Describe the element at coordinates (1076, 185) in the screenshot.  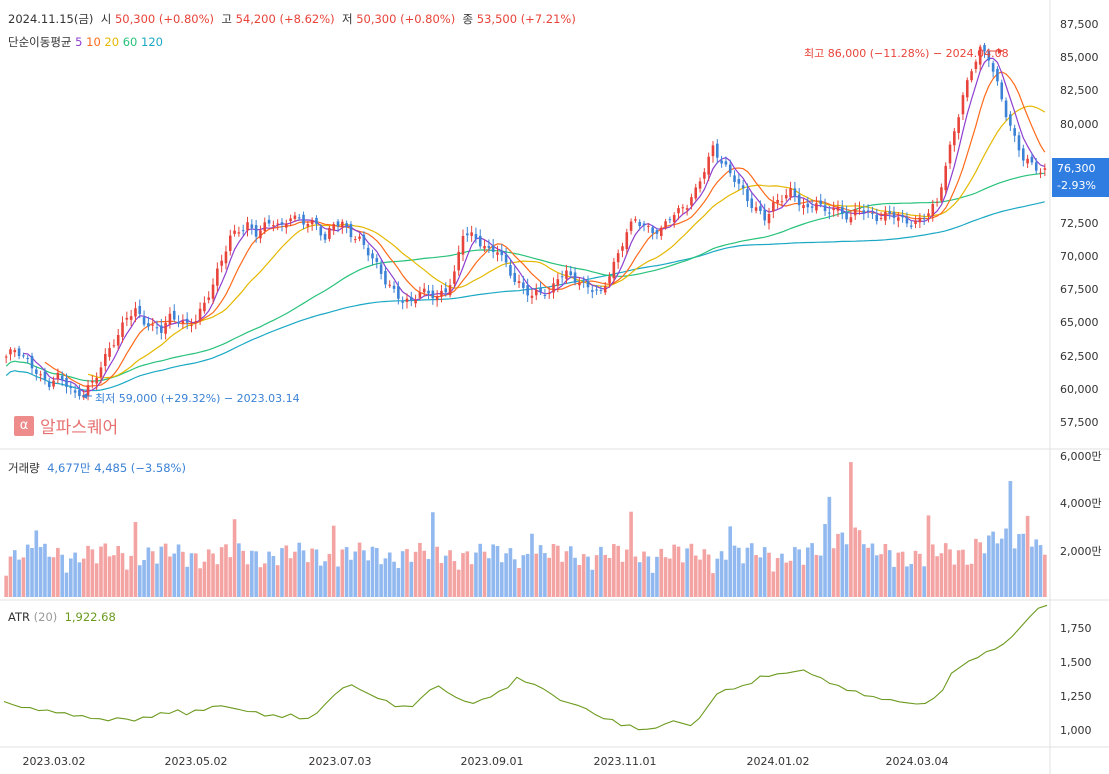
I see `current-change: -2.93%` at that location.